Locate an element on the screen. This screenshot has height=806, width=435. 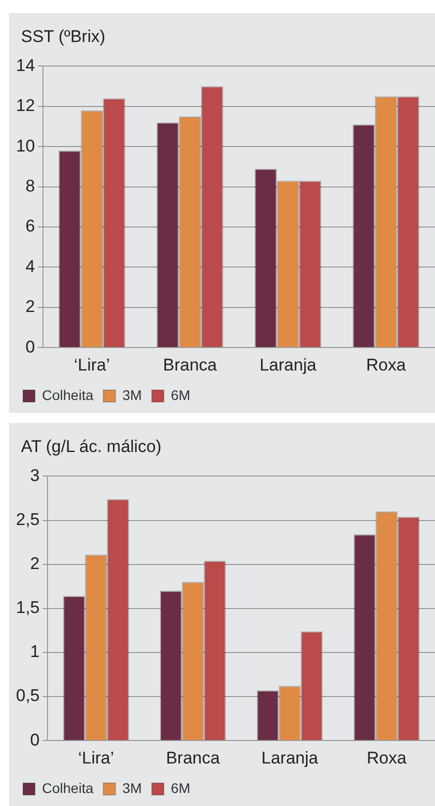
y-tick-label: 1 is located at coordinates (35, 652).